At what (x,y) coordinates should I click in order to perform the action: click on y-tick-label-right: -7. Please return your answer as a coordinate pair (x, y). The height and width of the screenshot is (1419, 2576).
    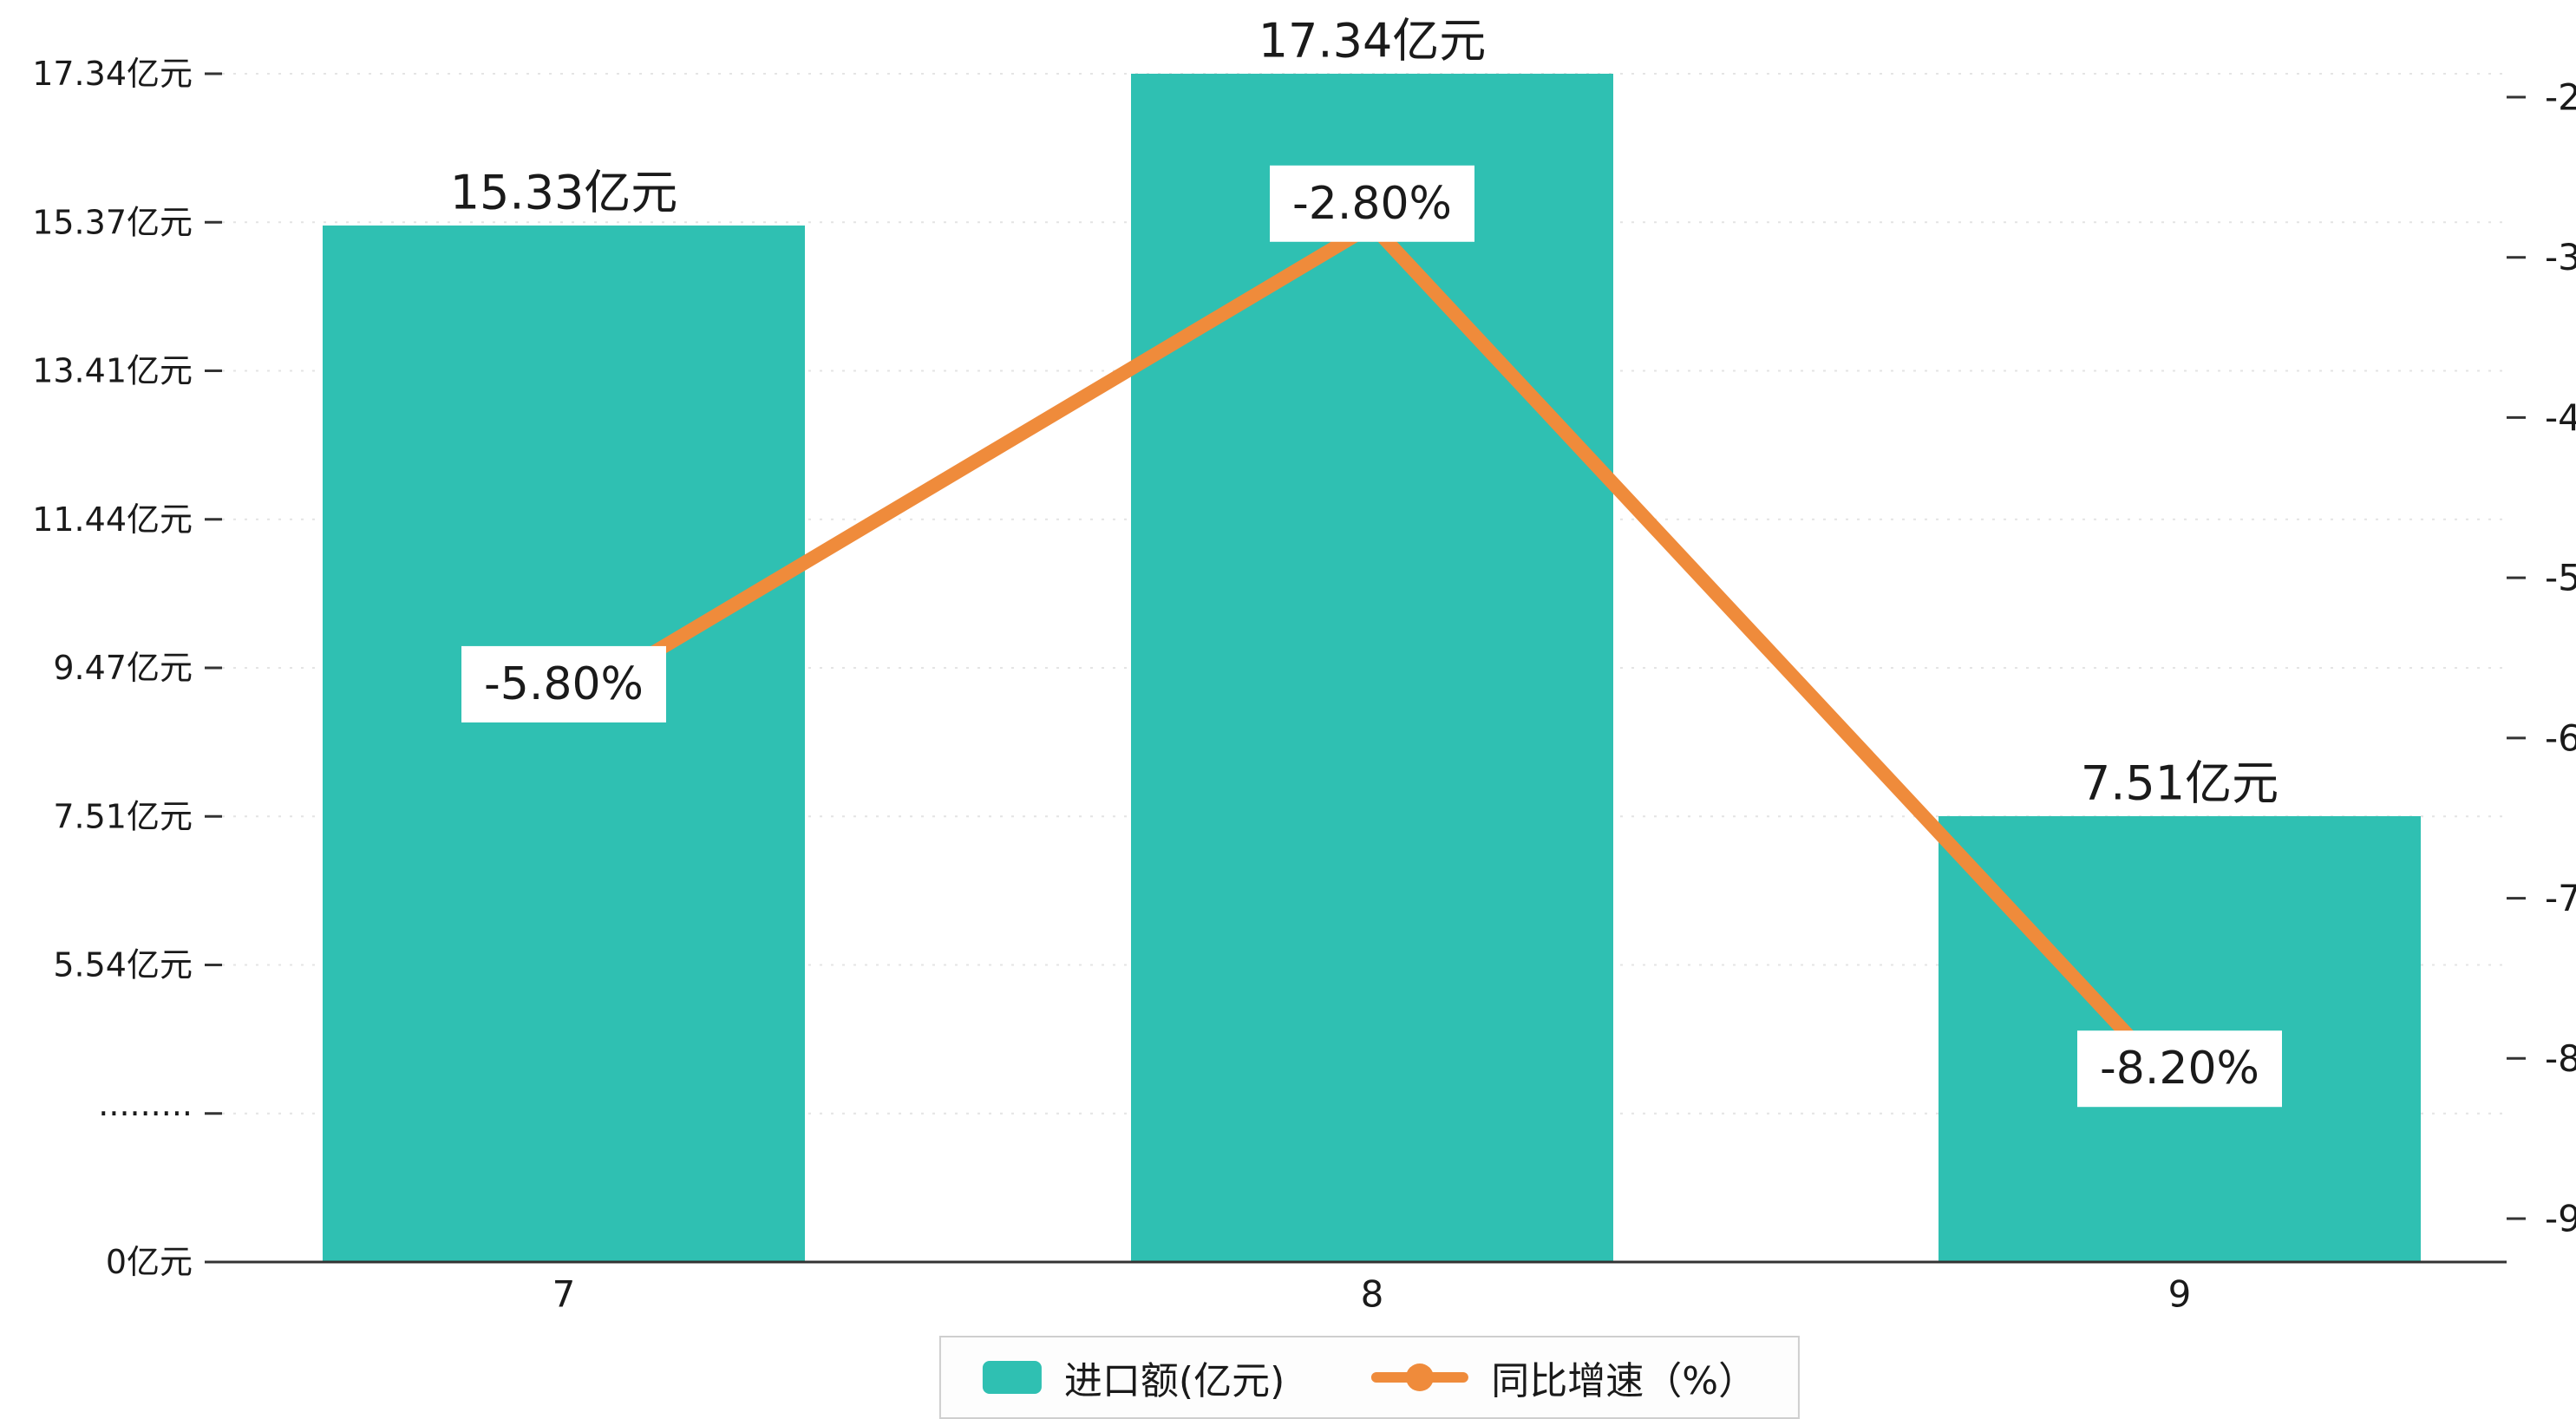
    Looking at the image, I should click on (2560, 898).